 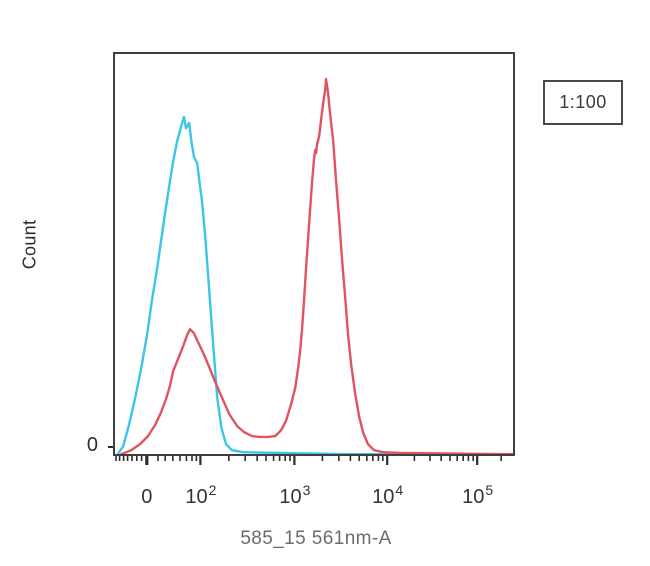 What do you see at coordinates (92, 445) in the screenshot?
I see `y-tick-label-0: 0` at bounding box center [92, 445].